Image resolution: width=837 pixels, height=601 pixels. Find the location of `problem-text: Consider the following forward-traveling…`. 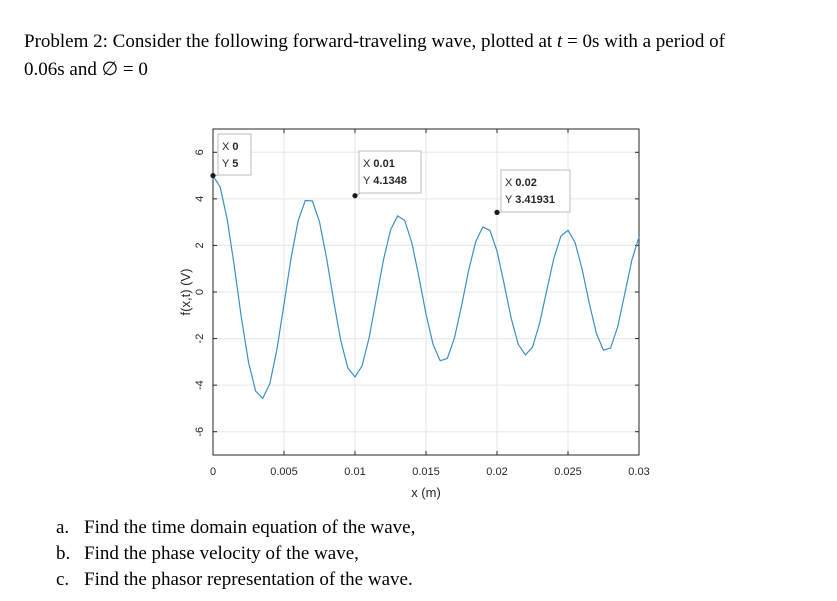

problem-text: Consider the following forward-traveling… is located at coordinates (332, 41).